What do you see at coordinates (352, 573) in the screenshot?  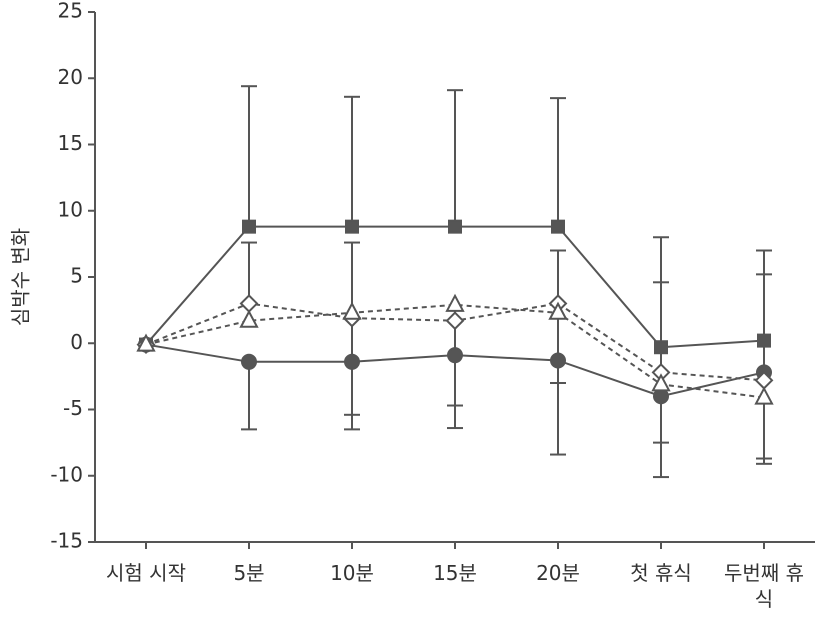 I see `x-tick-label: 10분` at bounding box center [352, 573].